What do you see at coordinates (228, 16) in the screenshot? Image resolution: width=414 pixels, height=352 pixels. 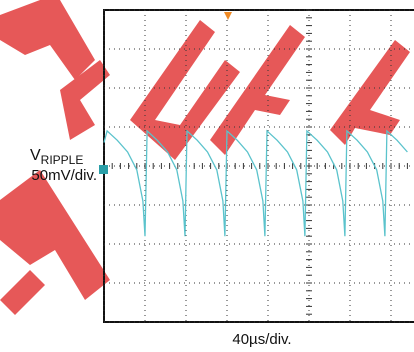 I see `trigger-marker` at bounding box center [228, 16].